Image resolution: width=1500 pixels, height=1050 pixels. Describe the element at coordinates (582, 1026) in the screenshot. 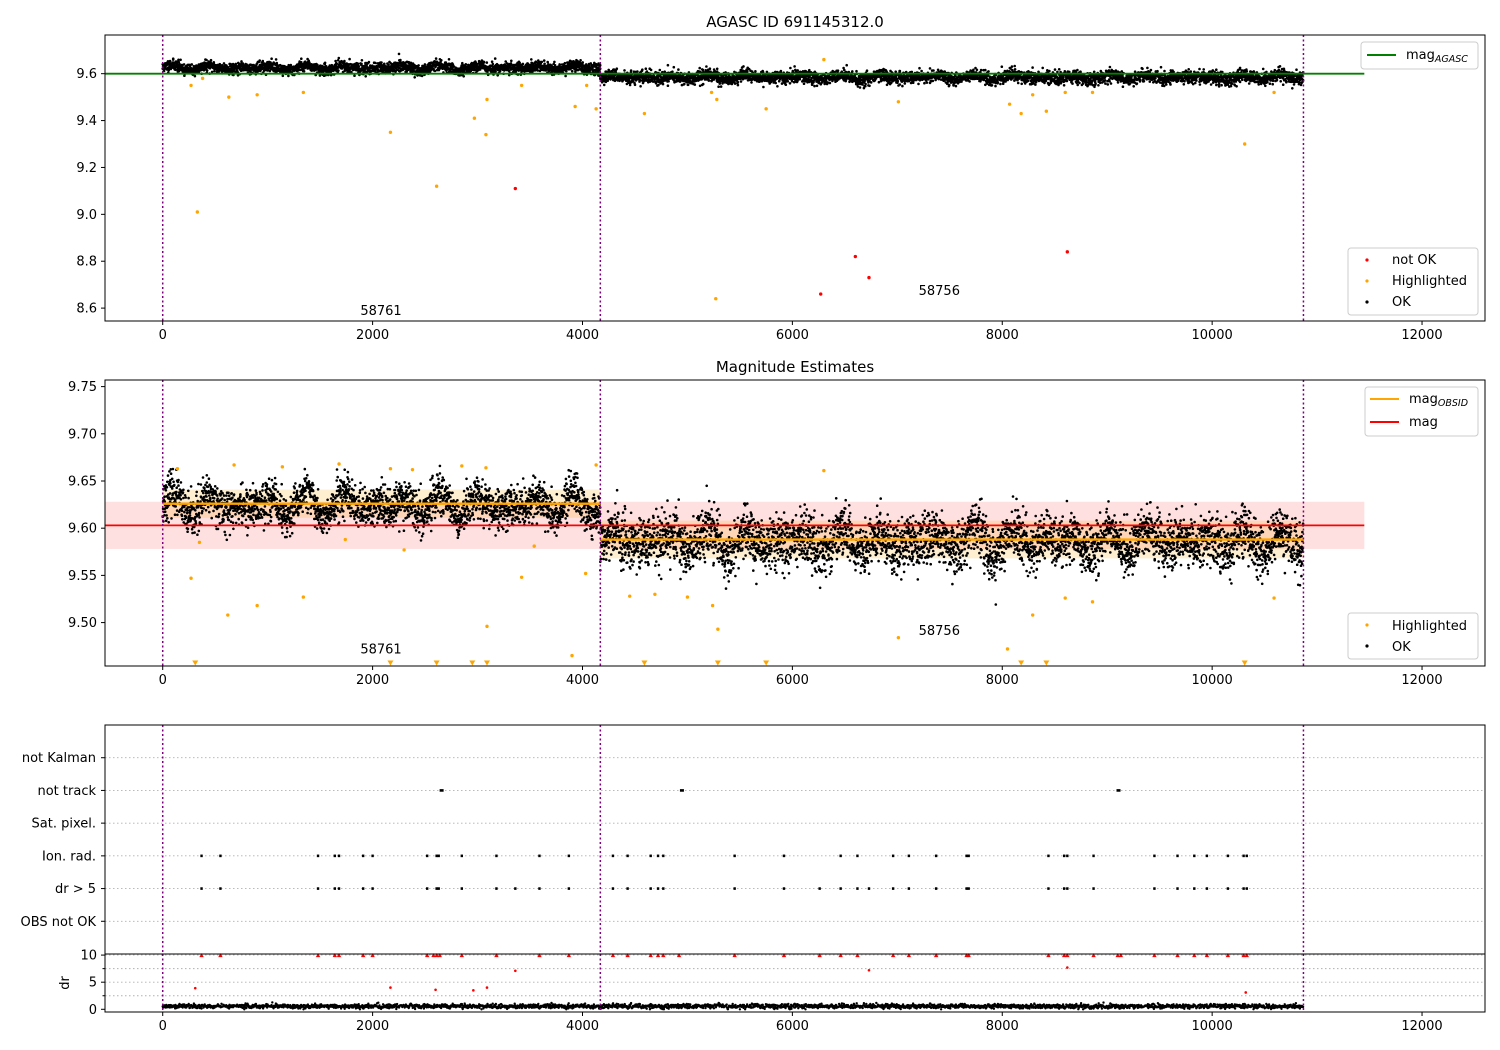

I see `dr-x-tick-label: 4000` at that location.